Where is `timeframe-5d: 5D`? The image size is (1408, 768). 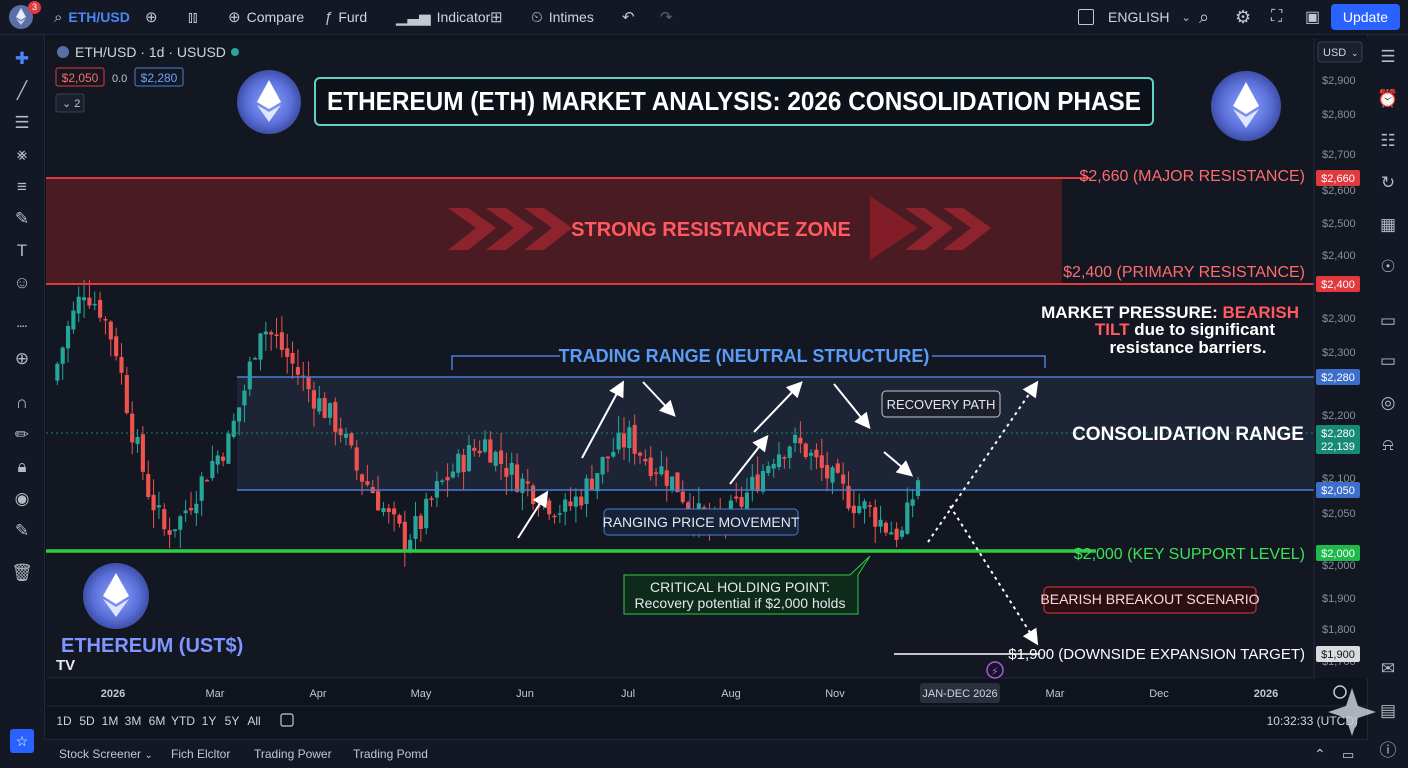
timeframe-5d: 5D is located at coordinates (87, 721).